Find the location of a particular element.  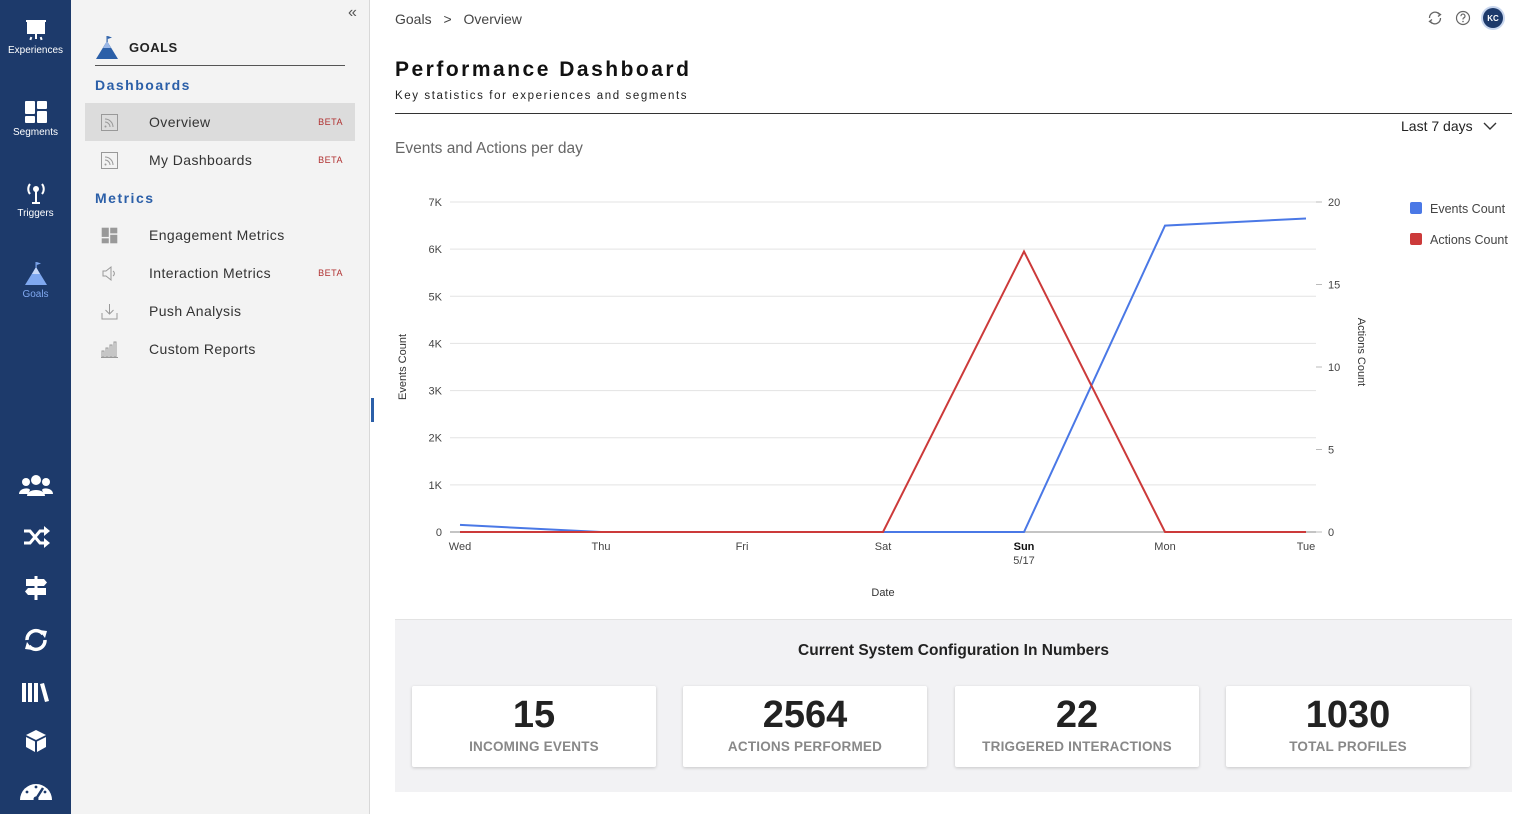

rail-item-segments: Segments is located at coordinates (35, 119).